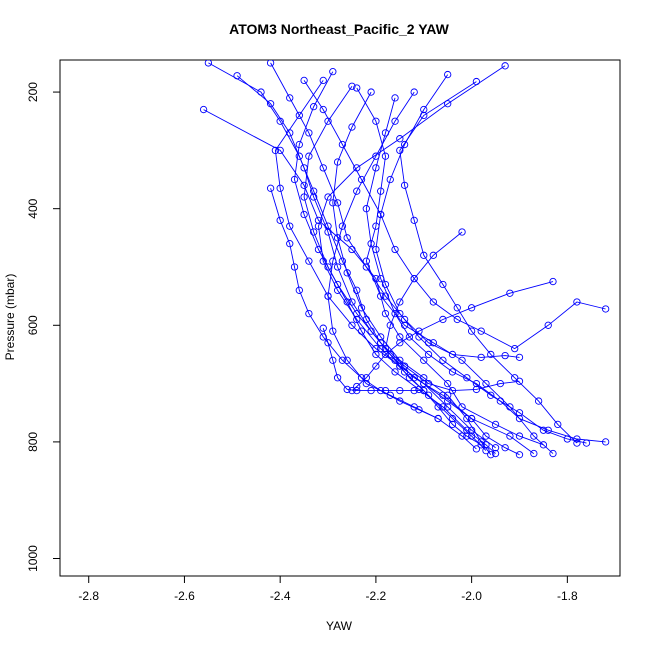 The height and width of the screenshot is (650, 650). What do you see at coordinates (471, 596) in the screenshot?
I see `x-tick-label: -2.0` at bounding box center [471, 596].